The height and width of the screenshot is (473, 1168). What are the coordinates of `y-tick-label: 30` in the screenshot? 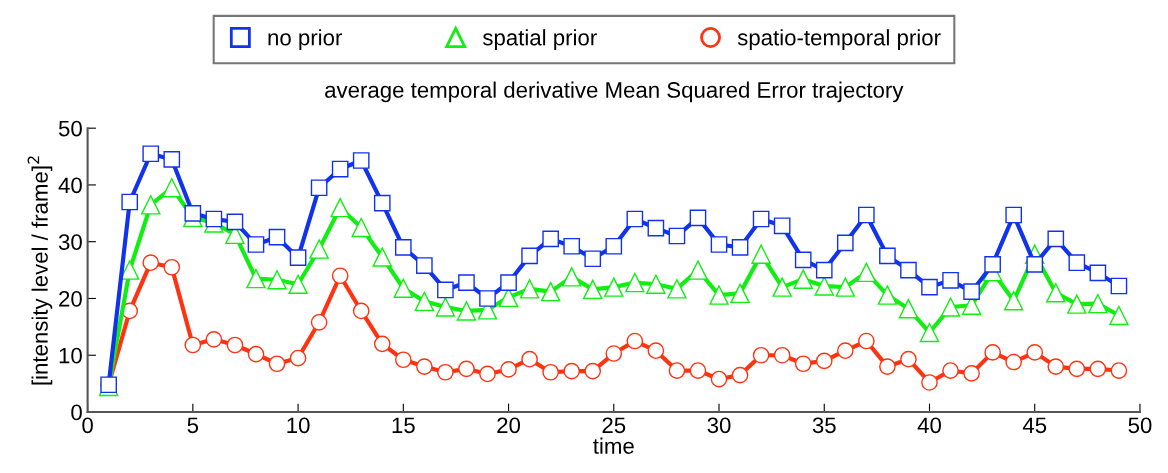 It's located at (70, 242).